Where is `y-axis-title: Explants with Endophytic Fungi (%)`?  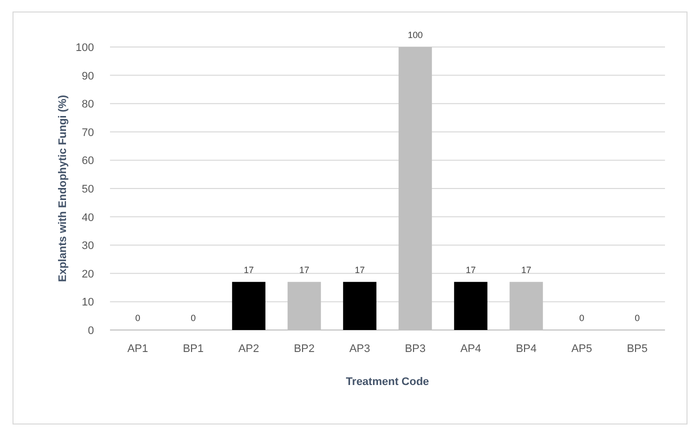 y-axis-title: Explants with Endophytic Fungi (%) is located at coordinates (63, 188).